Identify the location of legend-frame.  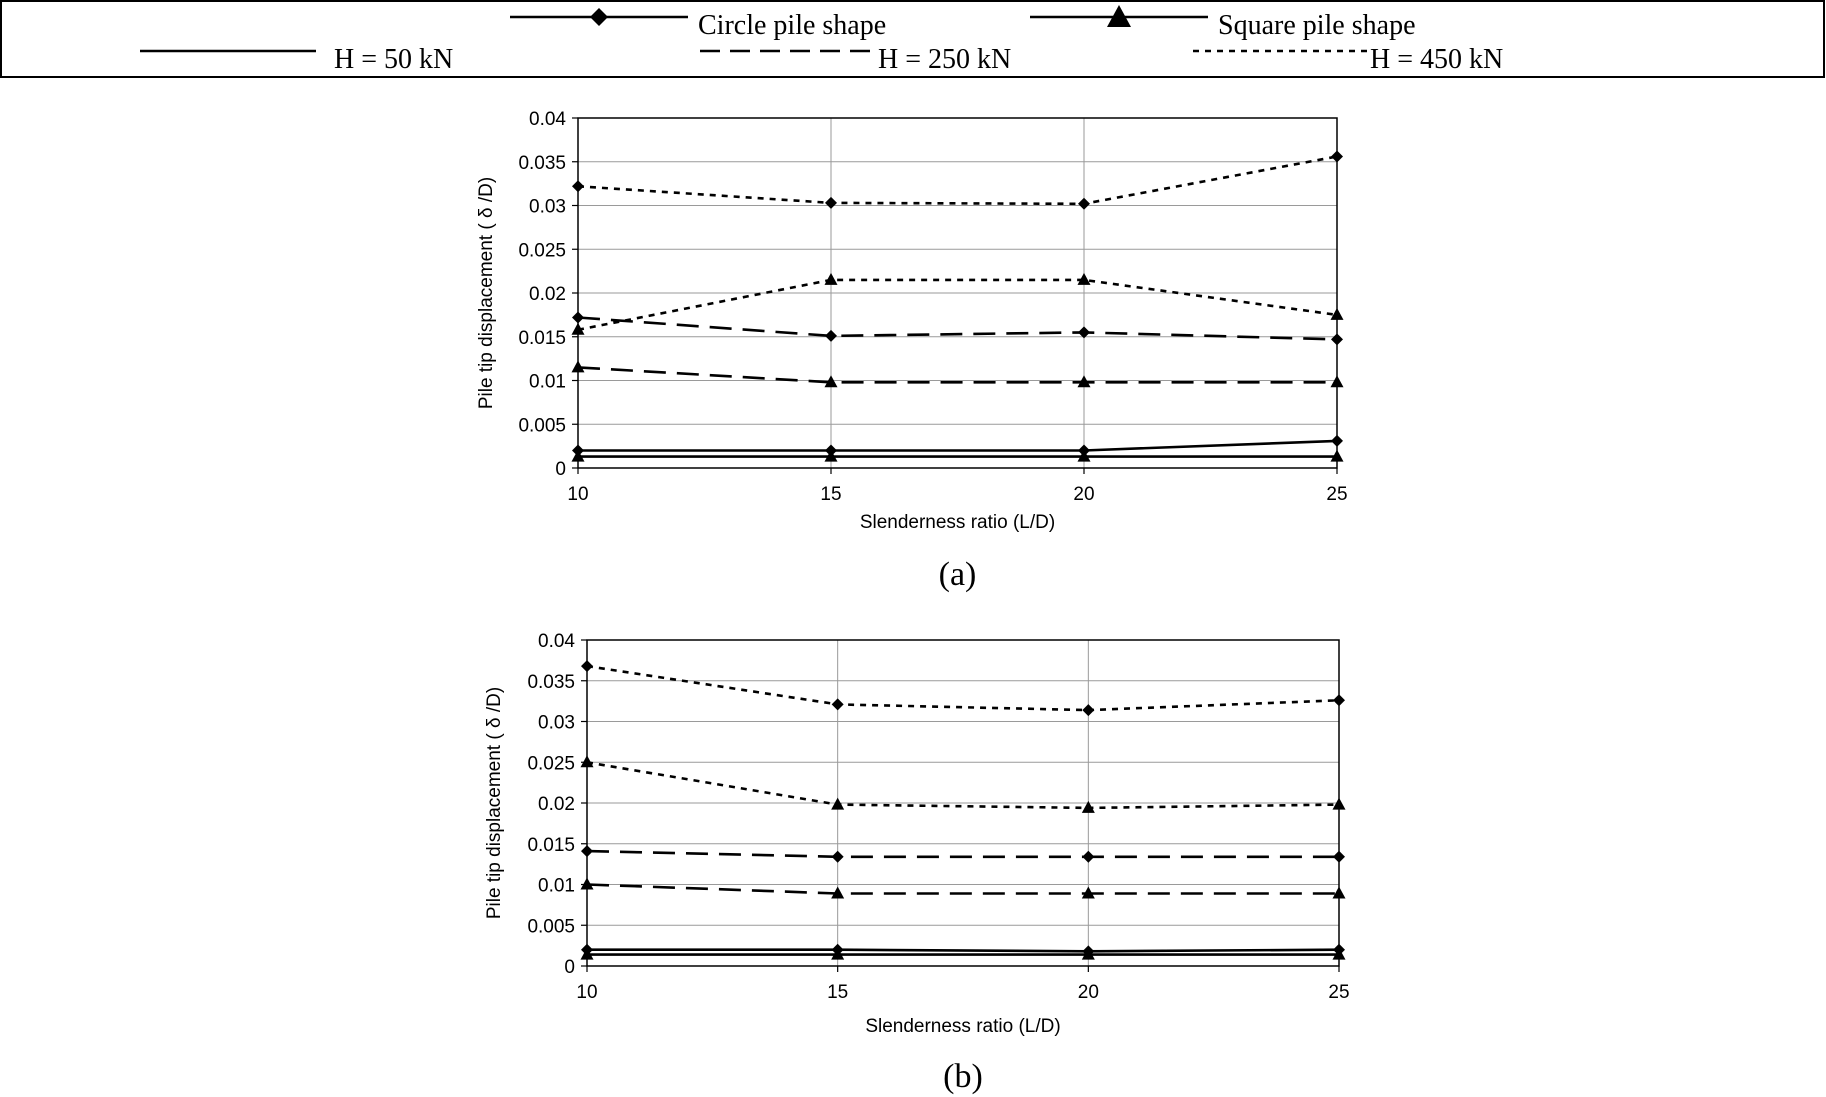
(912, 39).